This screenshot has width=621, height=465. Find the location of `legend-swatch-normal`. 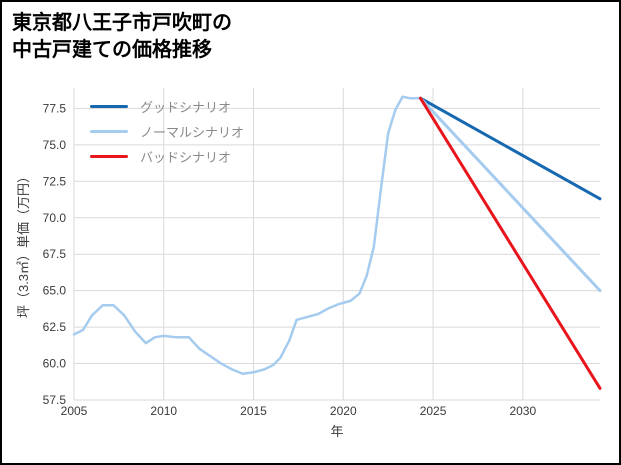

legend-swatch-normal is located at coordinates (109, 131).